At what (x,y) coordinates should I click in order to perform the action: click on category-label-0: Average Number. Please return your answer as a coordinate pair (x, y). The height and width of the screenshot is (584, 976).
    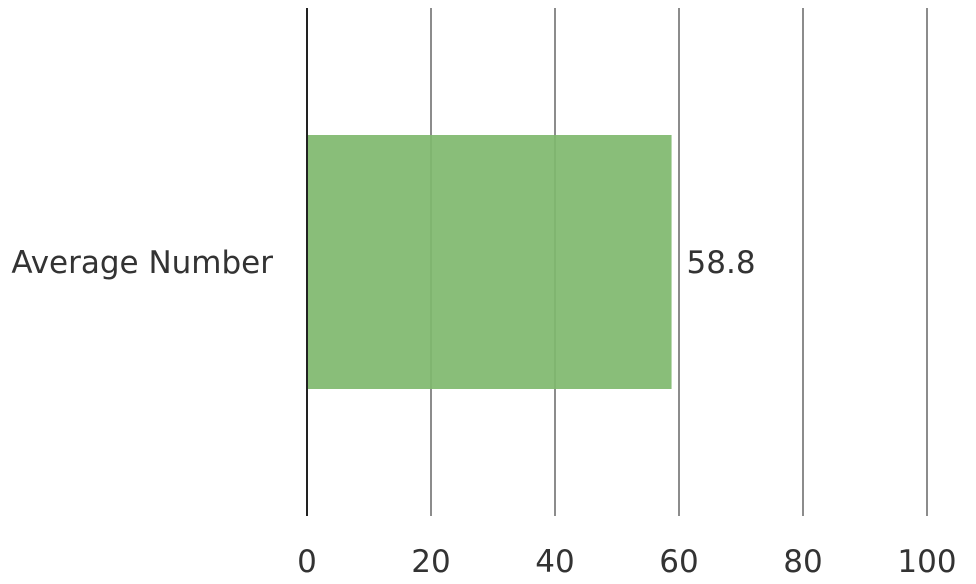
    Looking at the image, I should click on (142, 263).